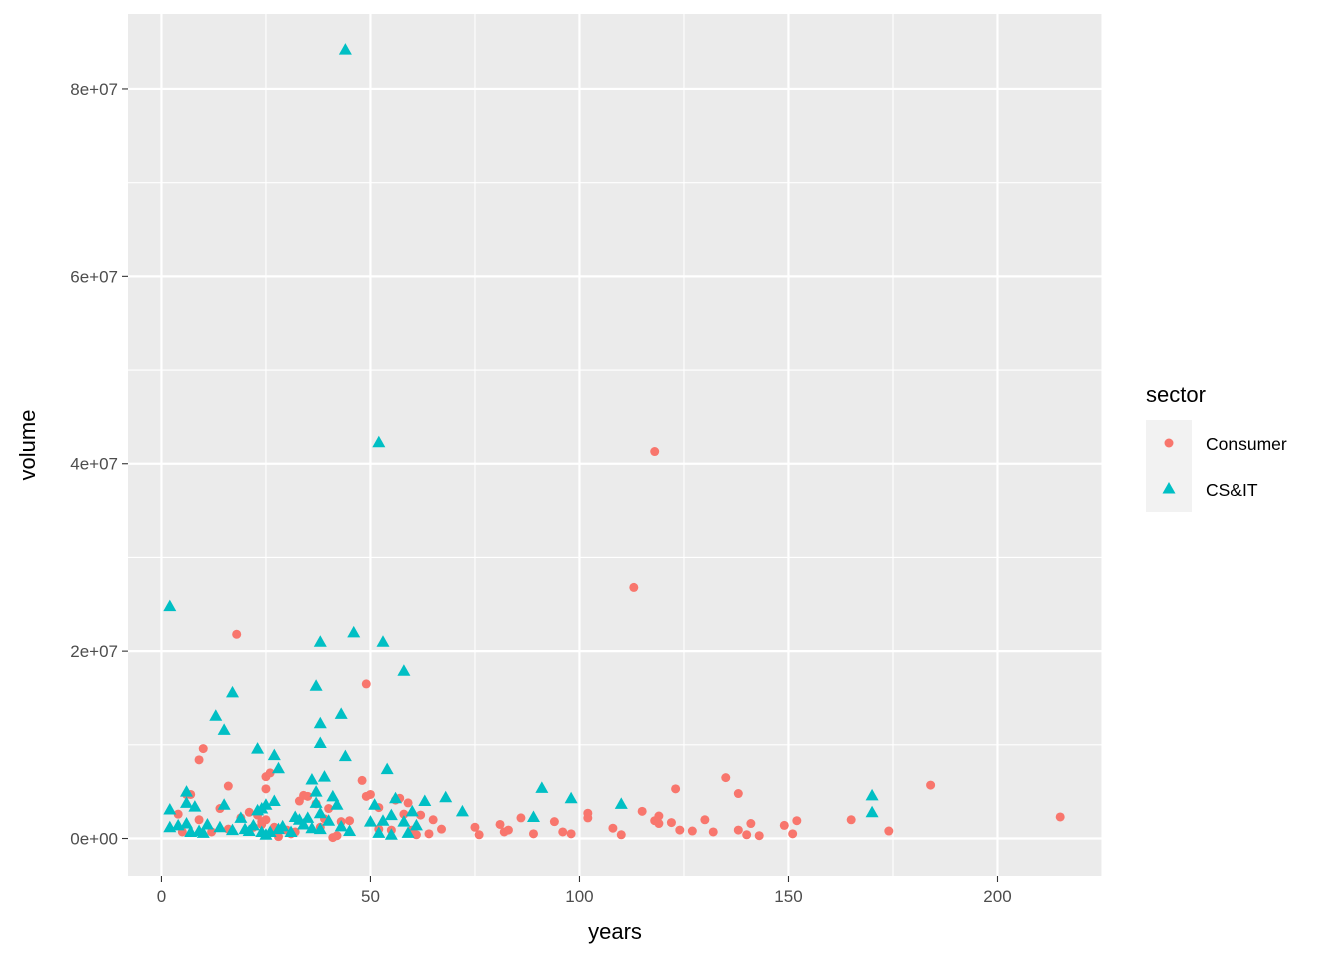  Describe the element at coordinates (1169, 443) in the screenshot. I see `legend-marker-consumer` at that location.